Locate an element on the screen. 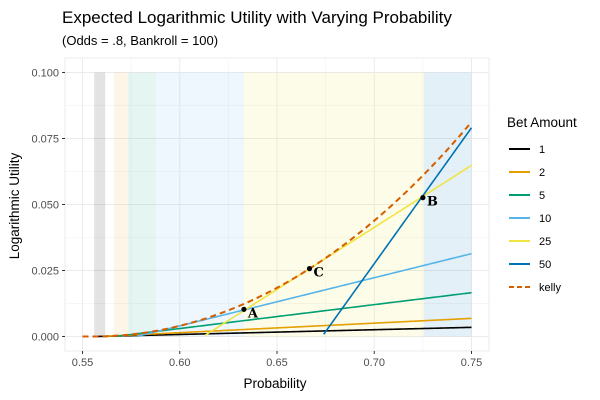 This screenshot has height=400, width=600. point-label-C: C is located at coordinates (318, 273).